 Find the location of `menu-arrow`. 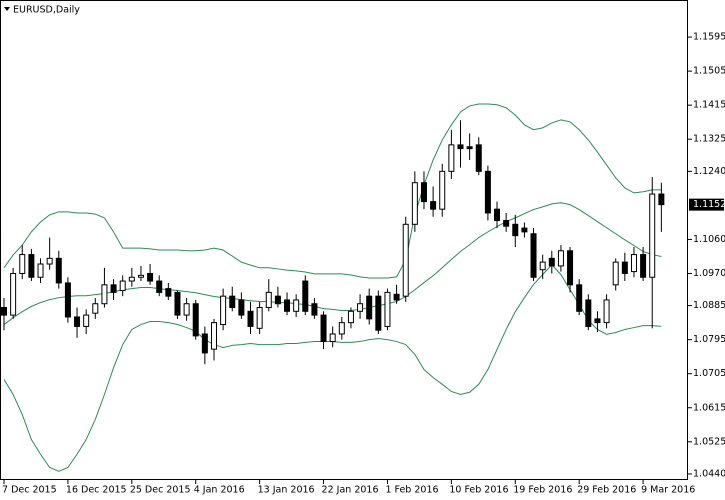

menu-arrow is located at coordinates (7, 9).